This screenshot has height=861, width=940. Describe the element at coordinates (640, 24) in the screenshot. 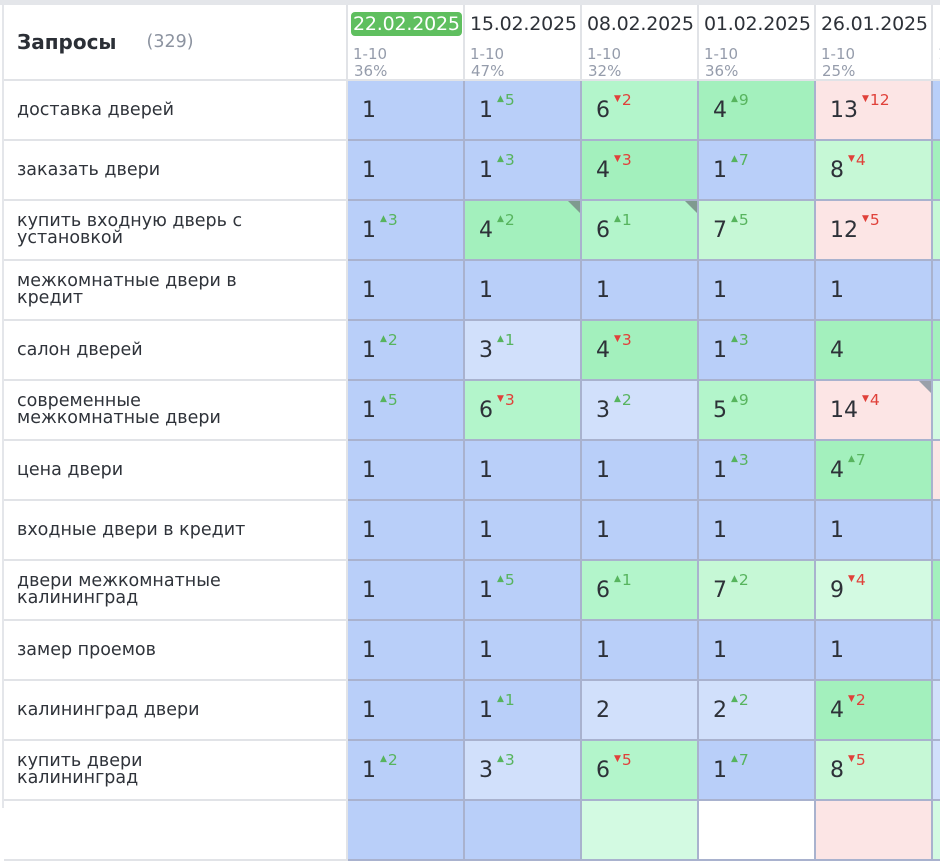

I see `column-date: 08.02.2025` at that location.